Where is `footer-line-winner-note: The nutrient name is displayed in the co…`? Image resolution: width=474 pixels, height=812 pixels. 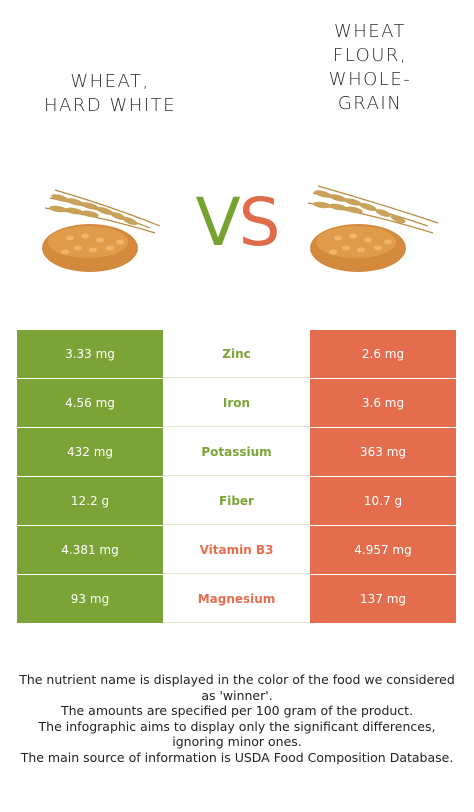 footer-line-winner-note: The nutrient name is displayed in the co… is located at coordinates (237, 687).